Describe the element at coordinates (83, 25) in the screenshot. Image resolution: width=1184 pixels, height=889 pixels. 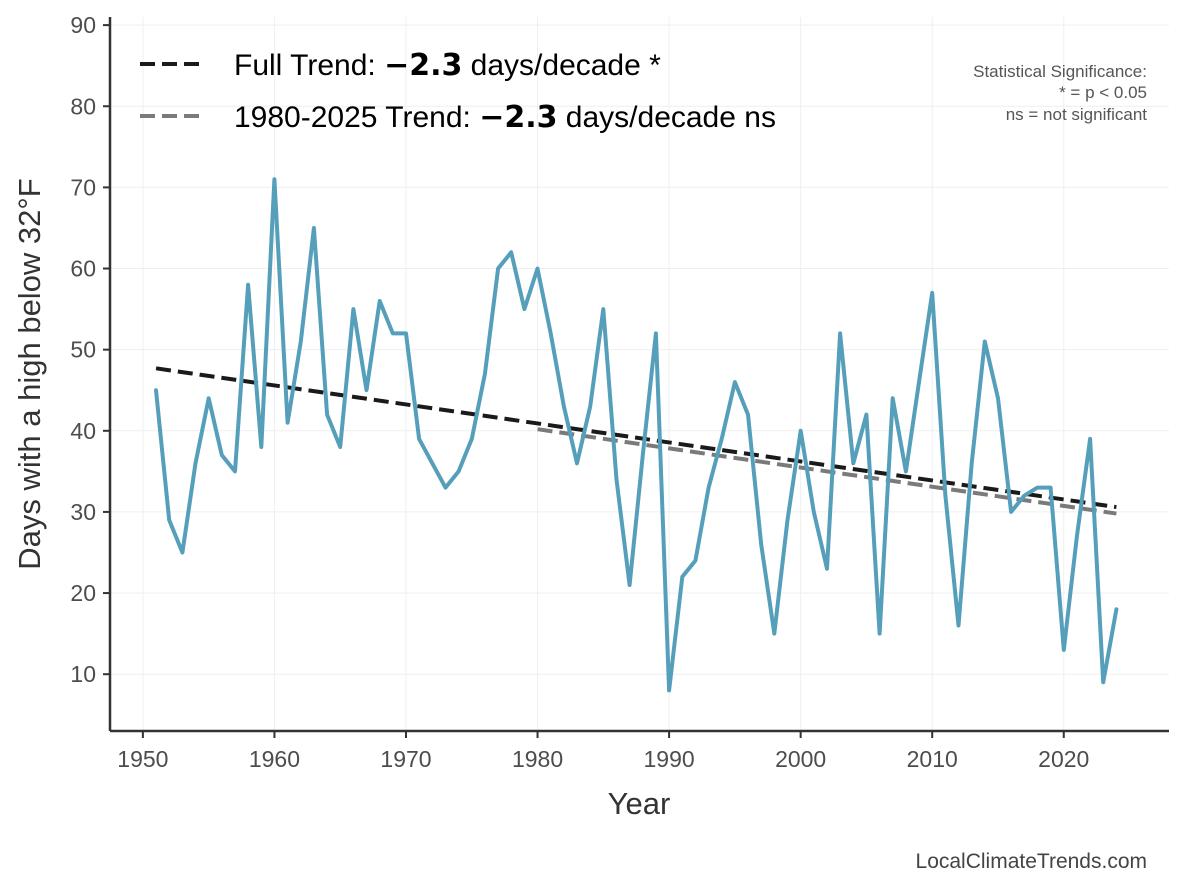
I see `y-tick-label: 90` at that location.